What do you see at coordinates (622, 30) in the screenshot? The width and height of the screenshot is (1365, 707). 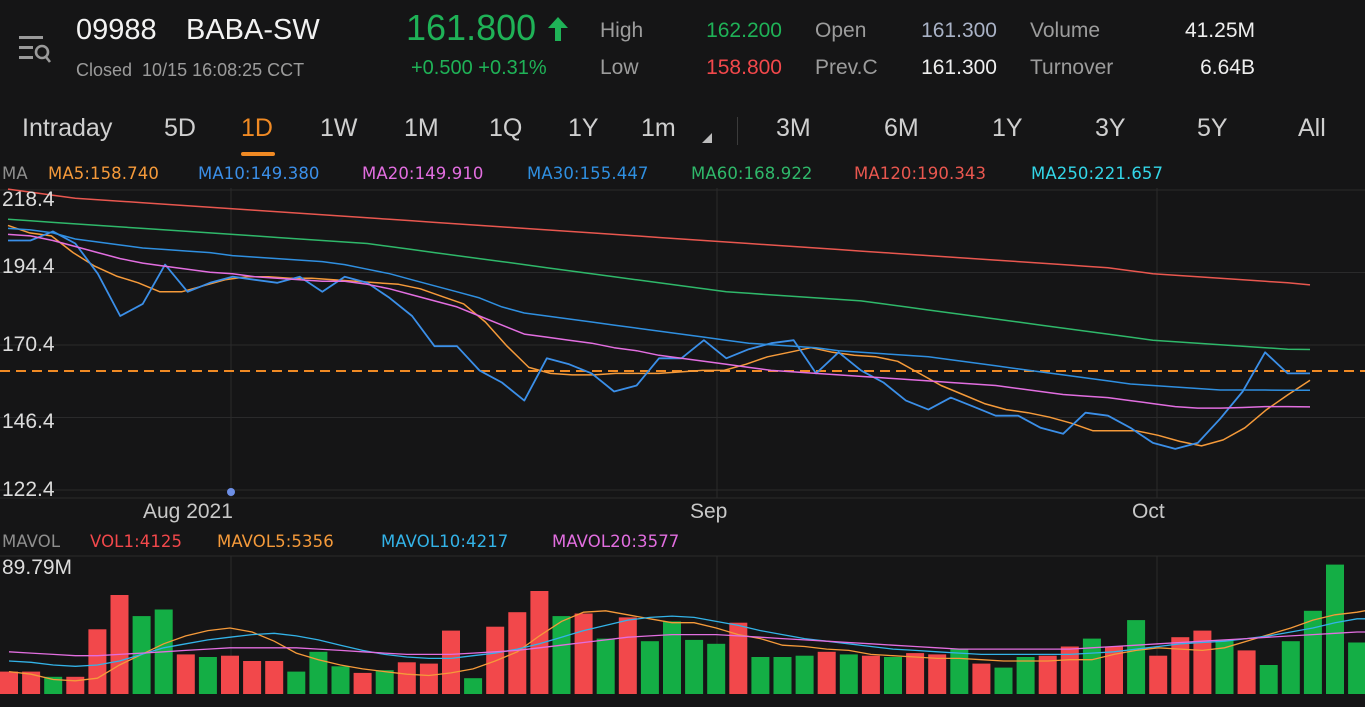 I see `high-label: High` at bounding box center [622, 30].